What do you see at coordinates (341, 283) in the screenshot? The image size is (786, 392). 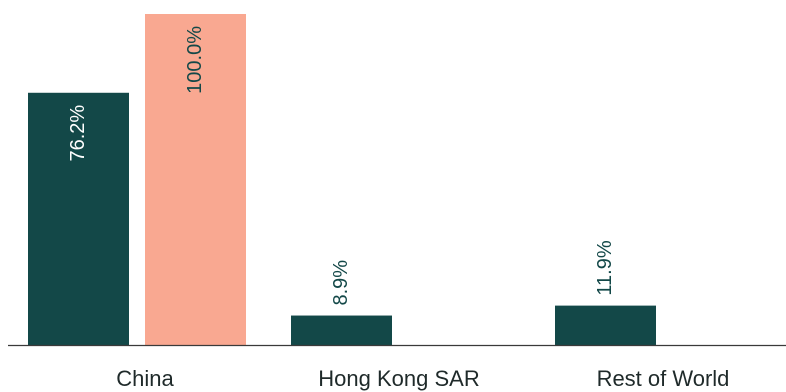 I see `value-label-hong-kong-sar-series-1: 8.9%` at bounding box center [341, 283].